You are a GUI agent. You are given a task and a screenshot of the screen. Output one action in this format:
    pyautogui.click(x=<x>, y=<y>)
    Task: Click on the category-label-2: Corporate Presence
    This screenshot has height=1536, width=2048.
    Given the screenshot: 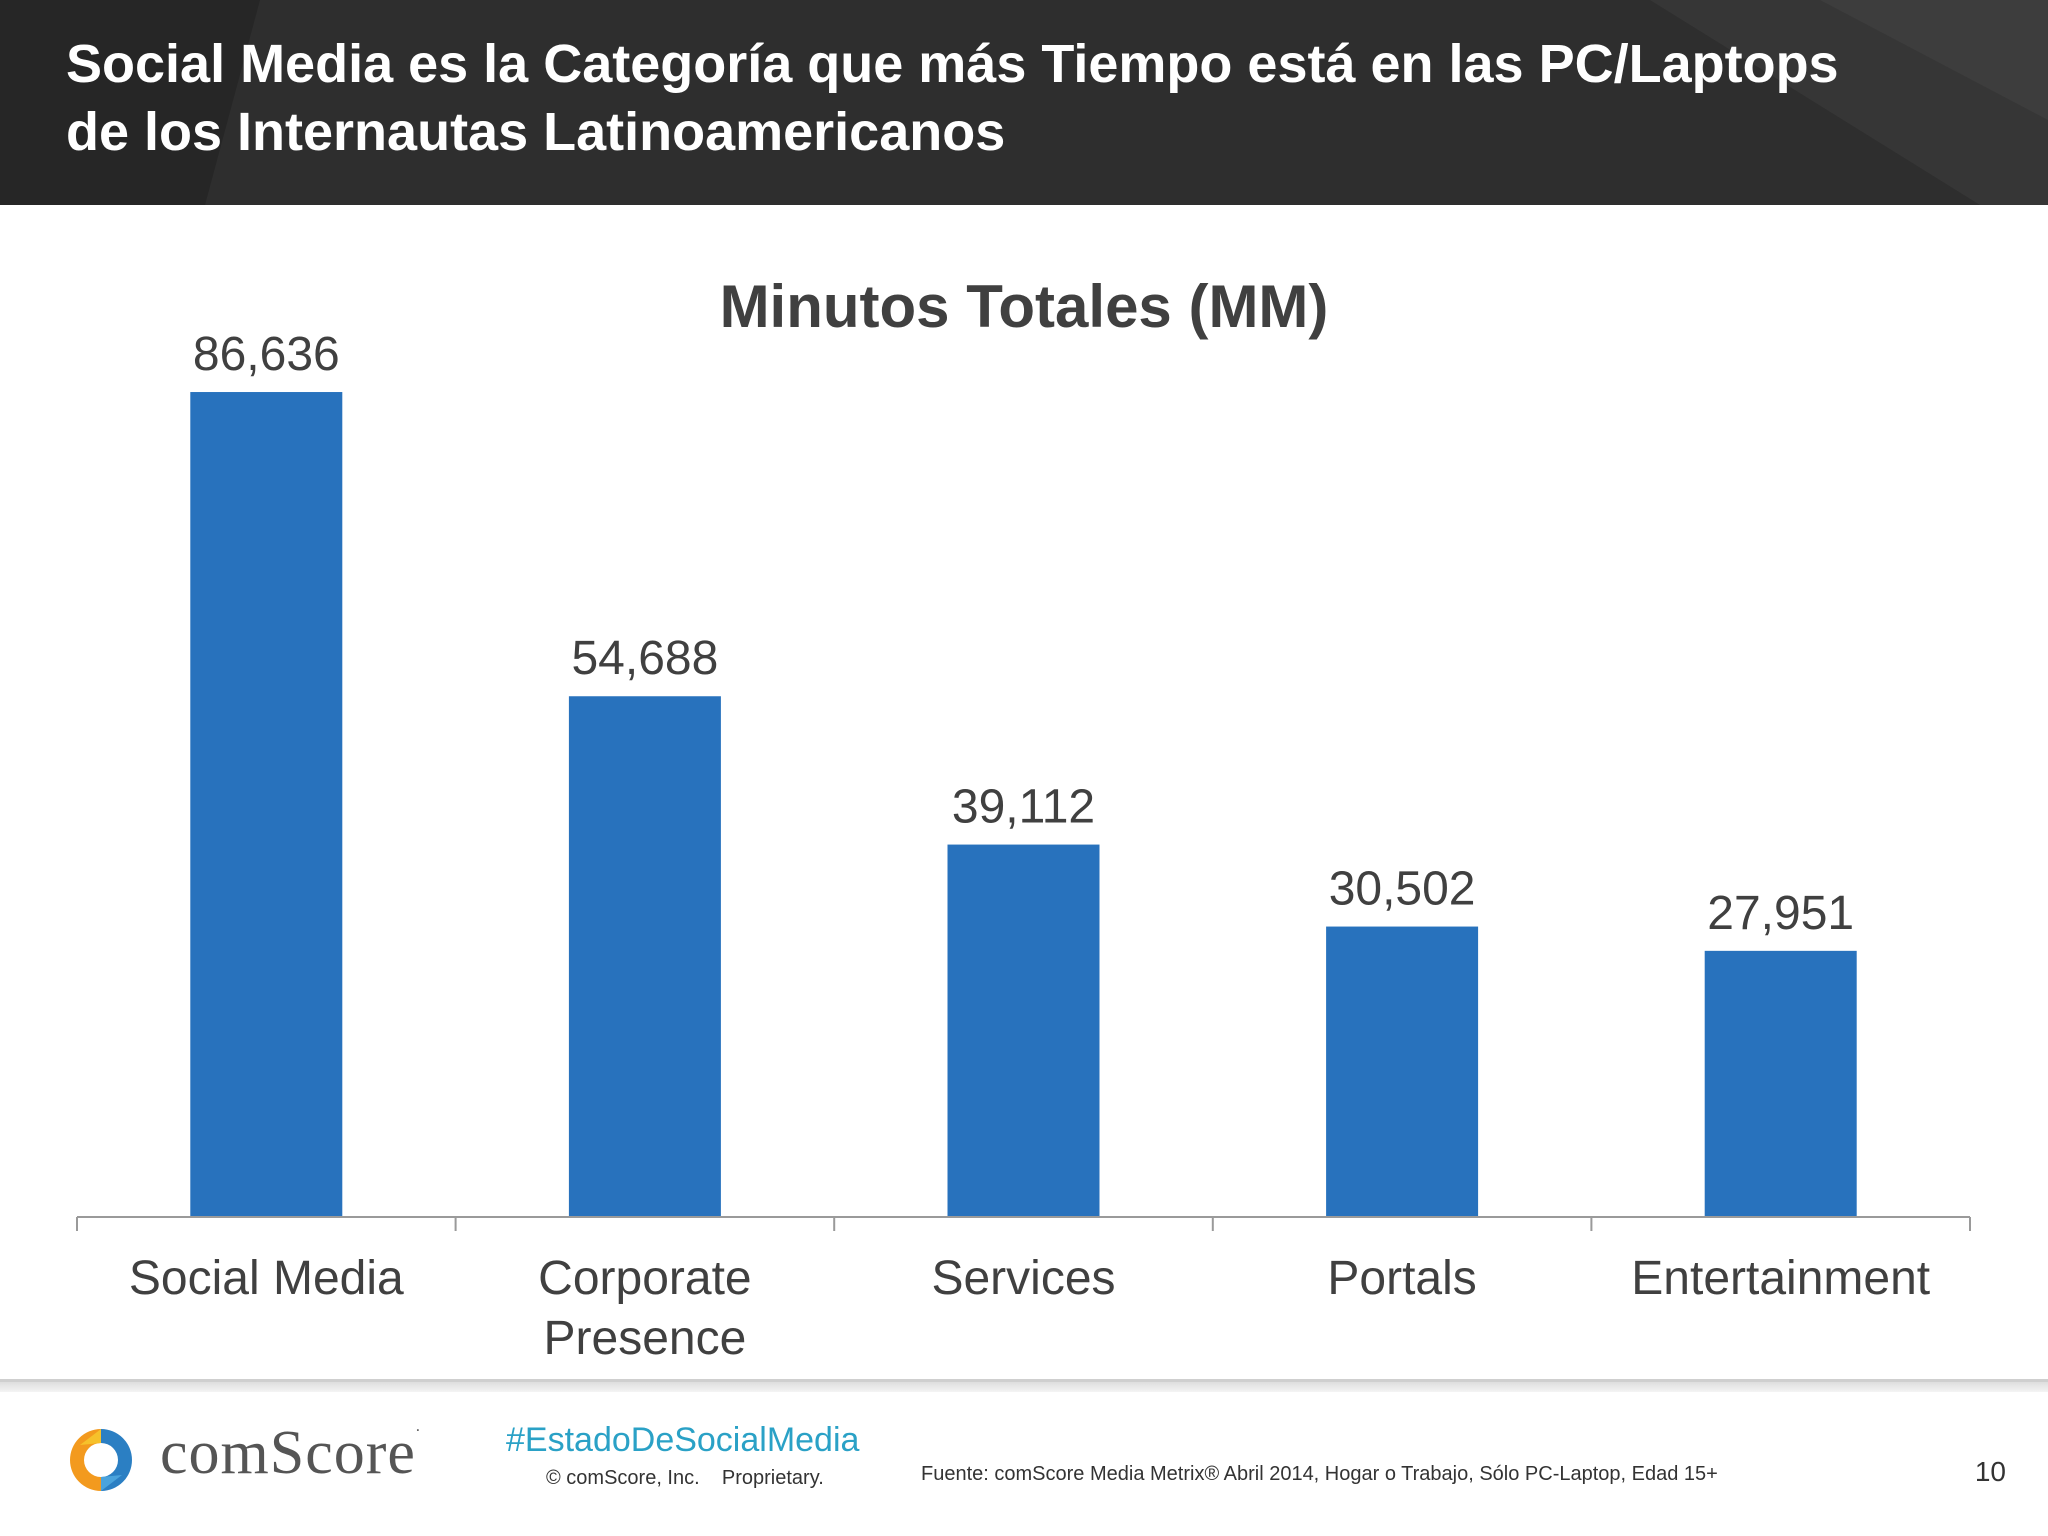 What is the action you would take?
    pyautogui.click(x=644, y=1308)
    